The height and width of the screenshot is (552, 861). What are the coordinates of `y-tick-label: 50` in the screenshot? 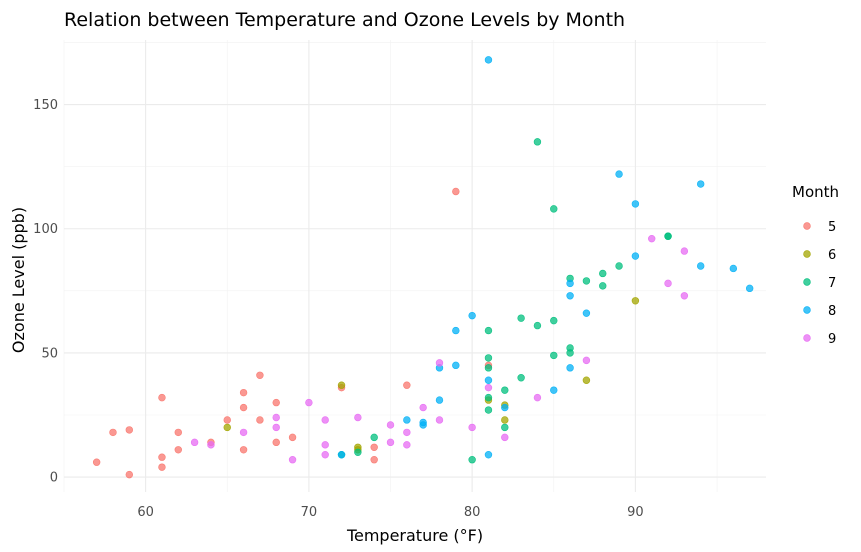 It's located at (49, 353).